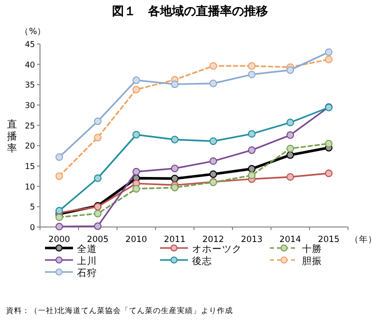 The image size is (380, 321). Describe the element at coordinates (329, 240) in the screenshot. I see `x-tick-label: 2015` at that location.